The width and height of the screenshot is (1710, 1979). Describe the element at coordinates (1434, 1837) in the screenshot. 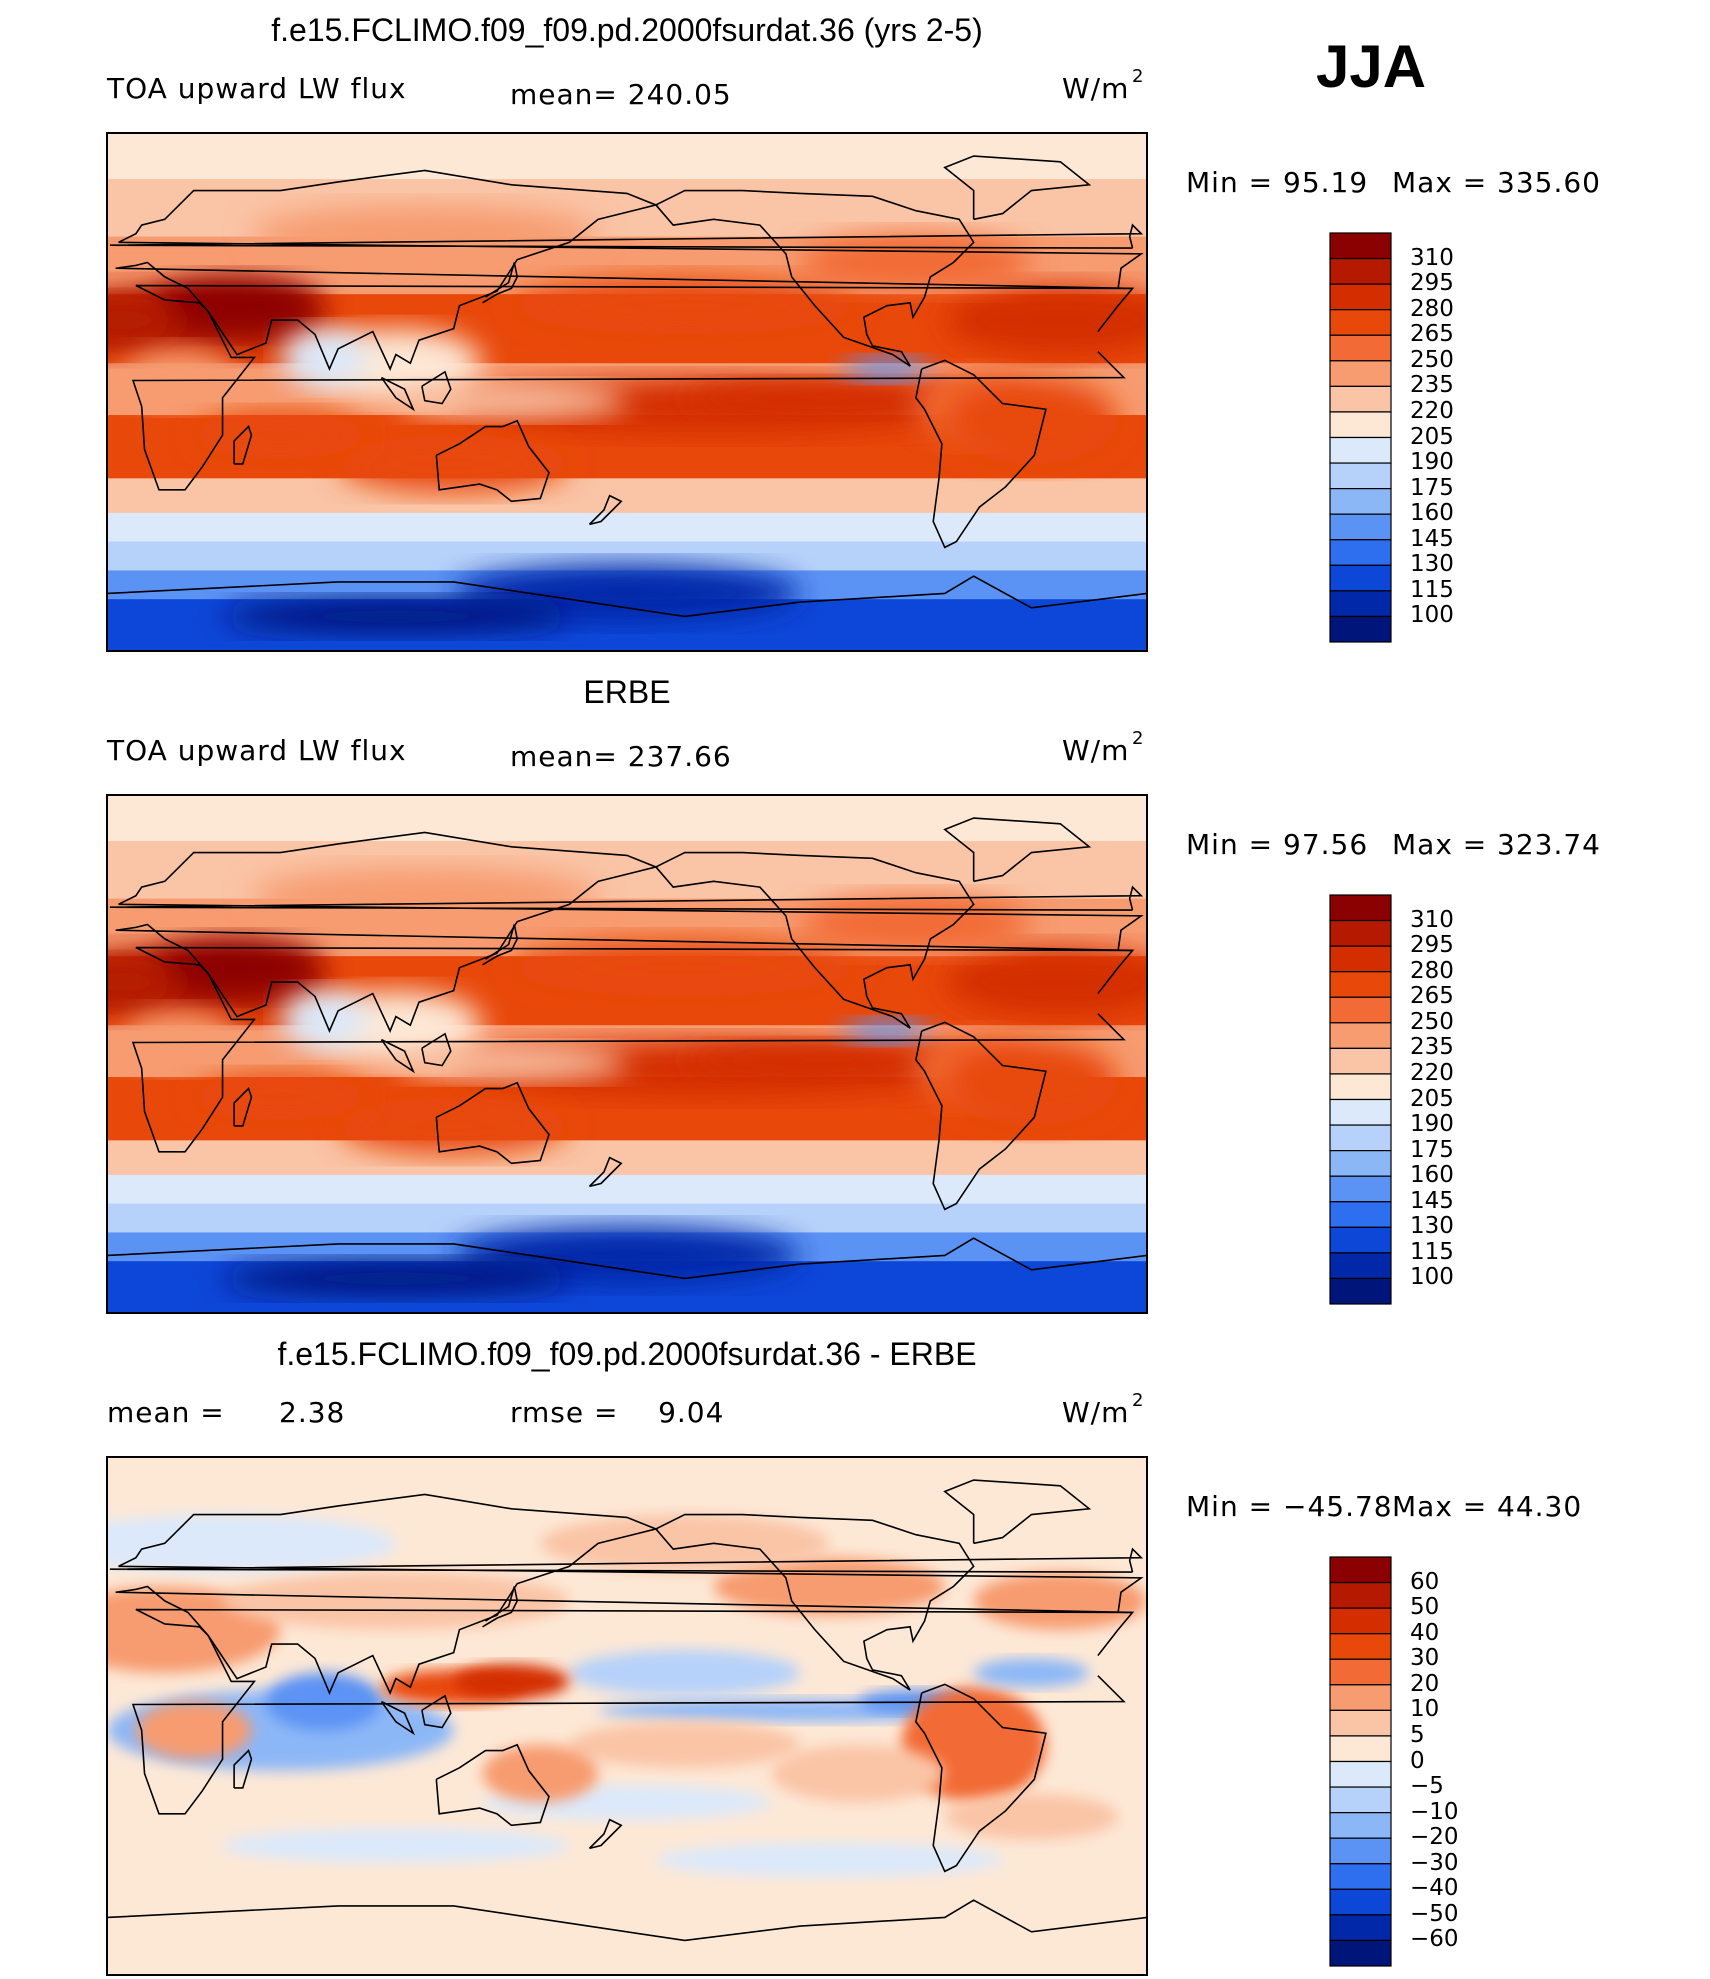

I see `colorbar-tick-label: −20` at that location.